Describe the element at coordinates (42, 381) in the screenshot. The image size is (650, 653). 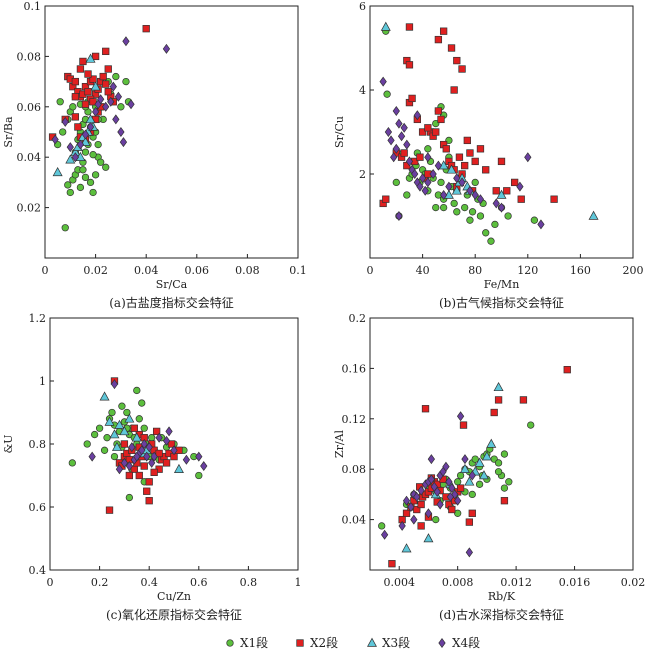
I see `y-tick-label: 1` at that location.